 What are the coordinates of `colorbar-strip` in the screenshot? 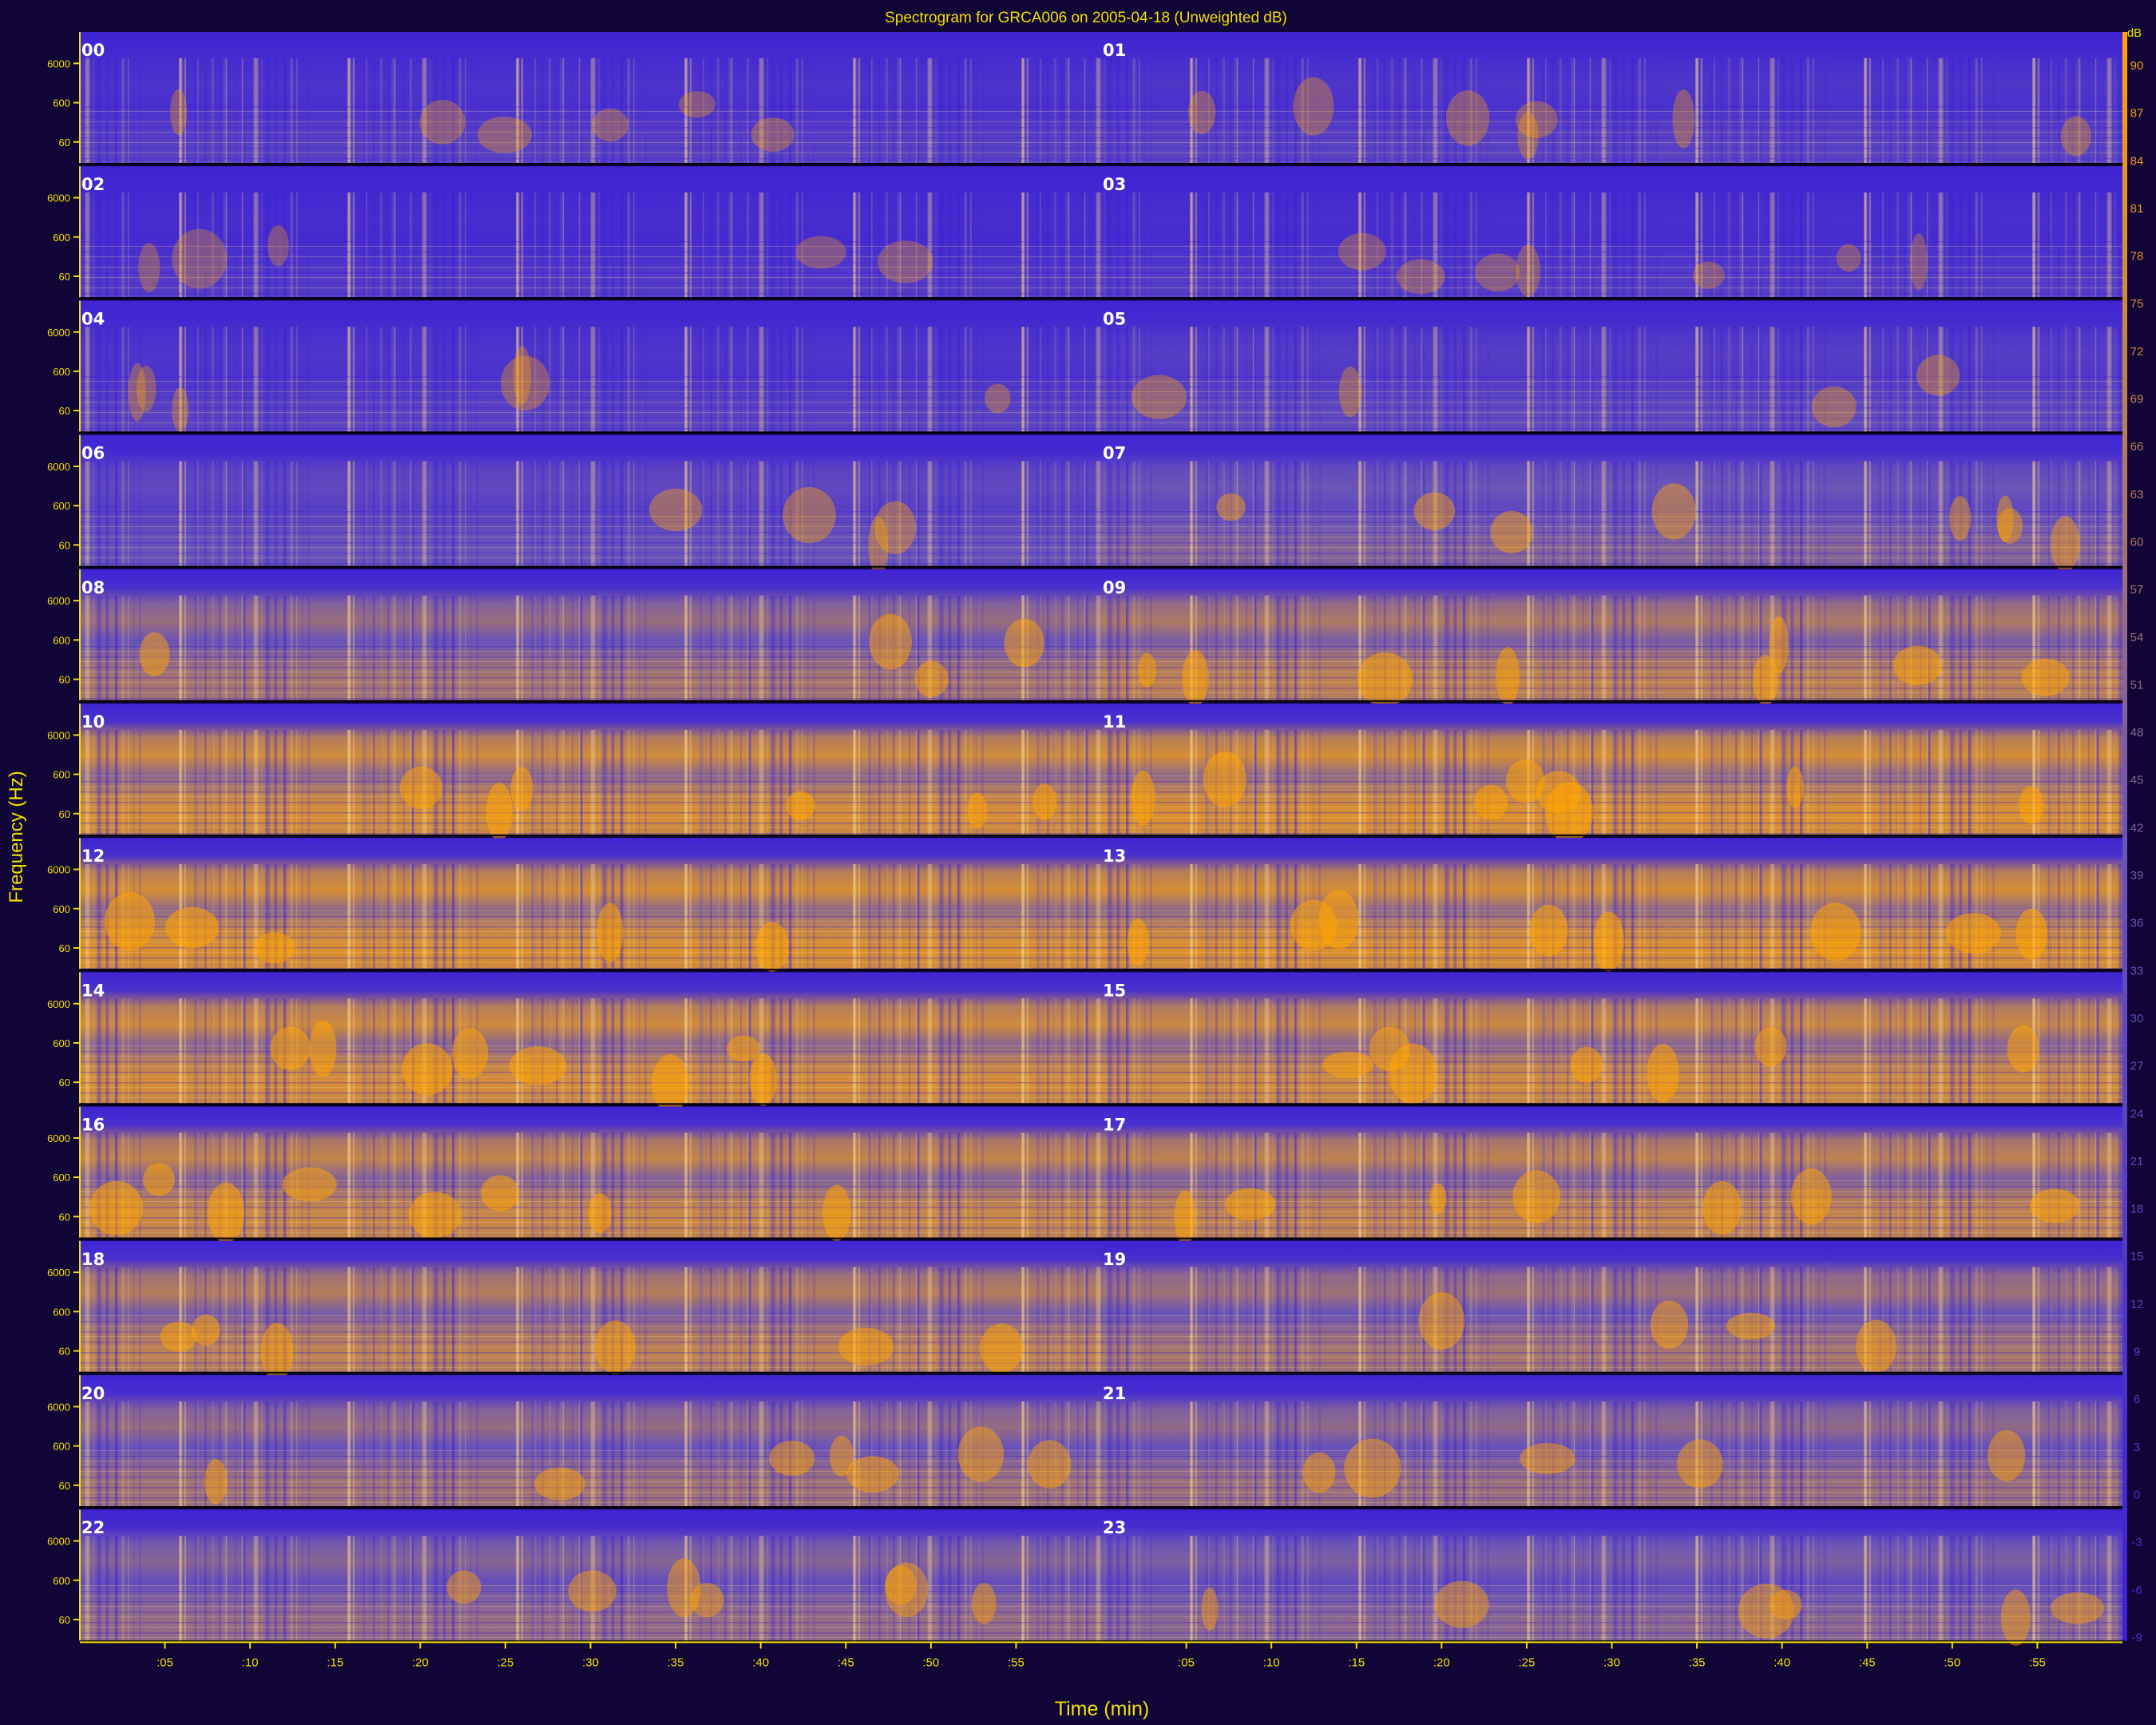 It's located at (2124, 837).